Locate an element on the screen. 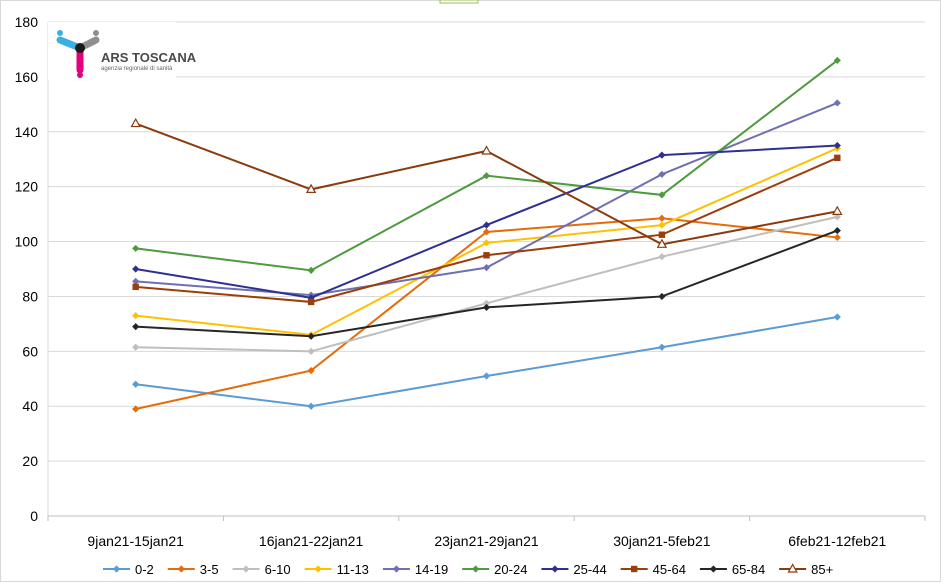 The image size is (944, 587). logo-title: ARS TOSCANA is located at coordinates (149, 57).